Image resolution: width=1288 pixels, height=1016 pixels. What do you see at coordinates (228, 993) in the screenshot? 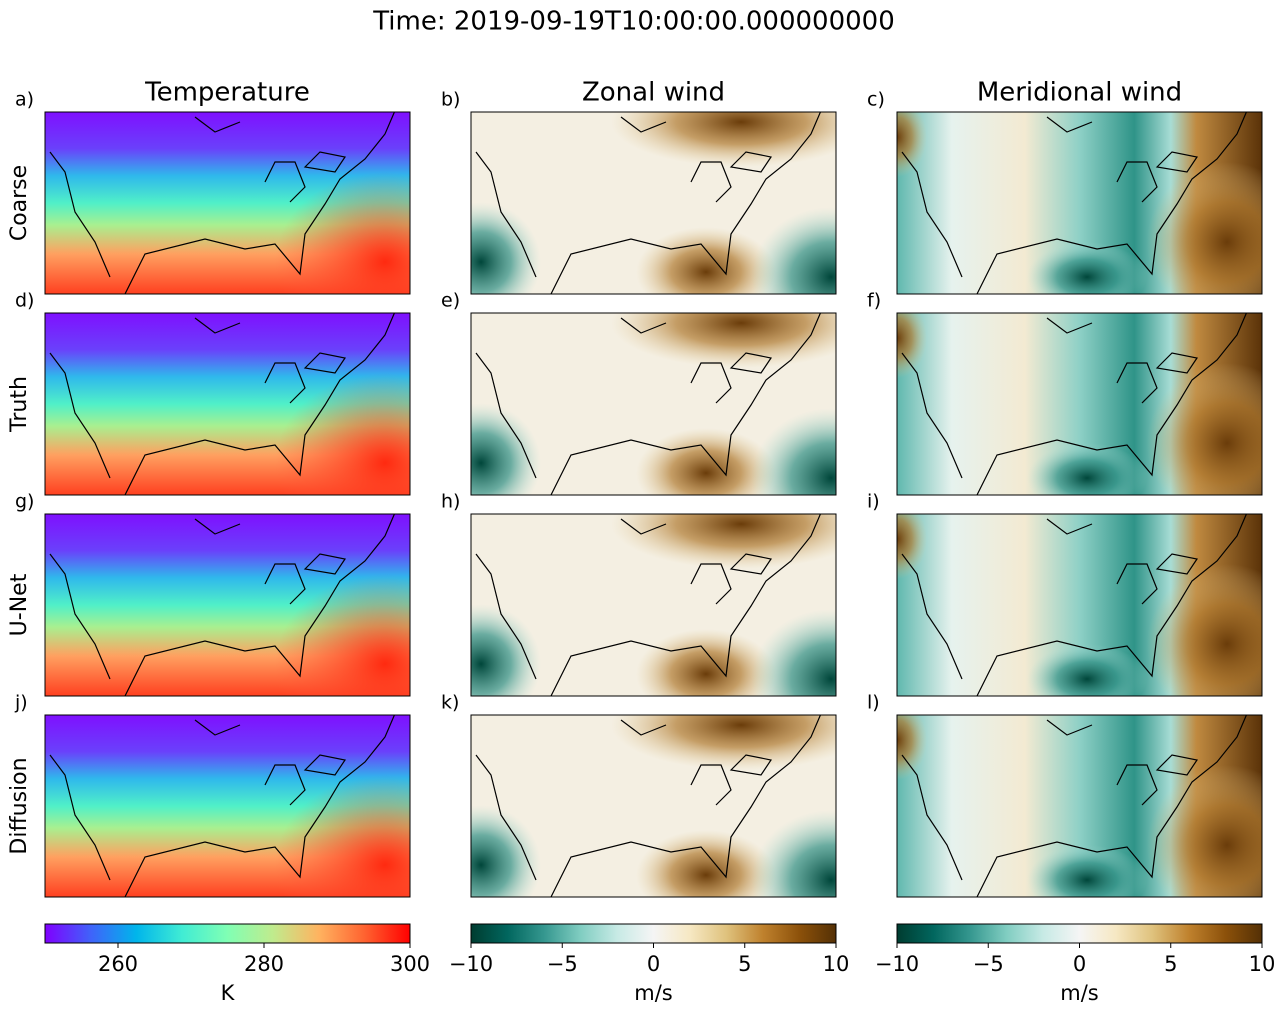
I see `colorbar-label: K` at bounding box center [228, 993].